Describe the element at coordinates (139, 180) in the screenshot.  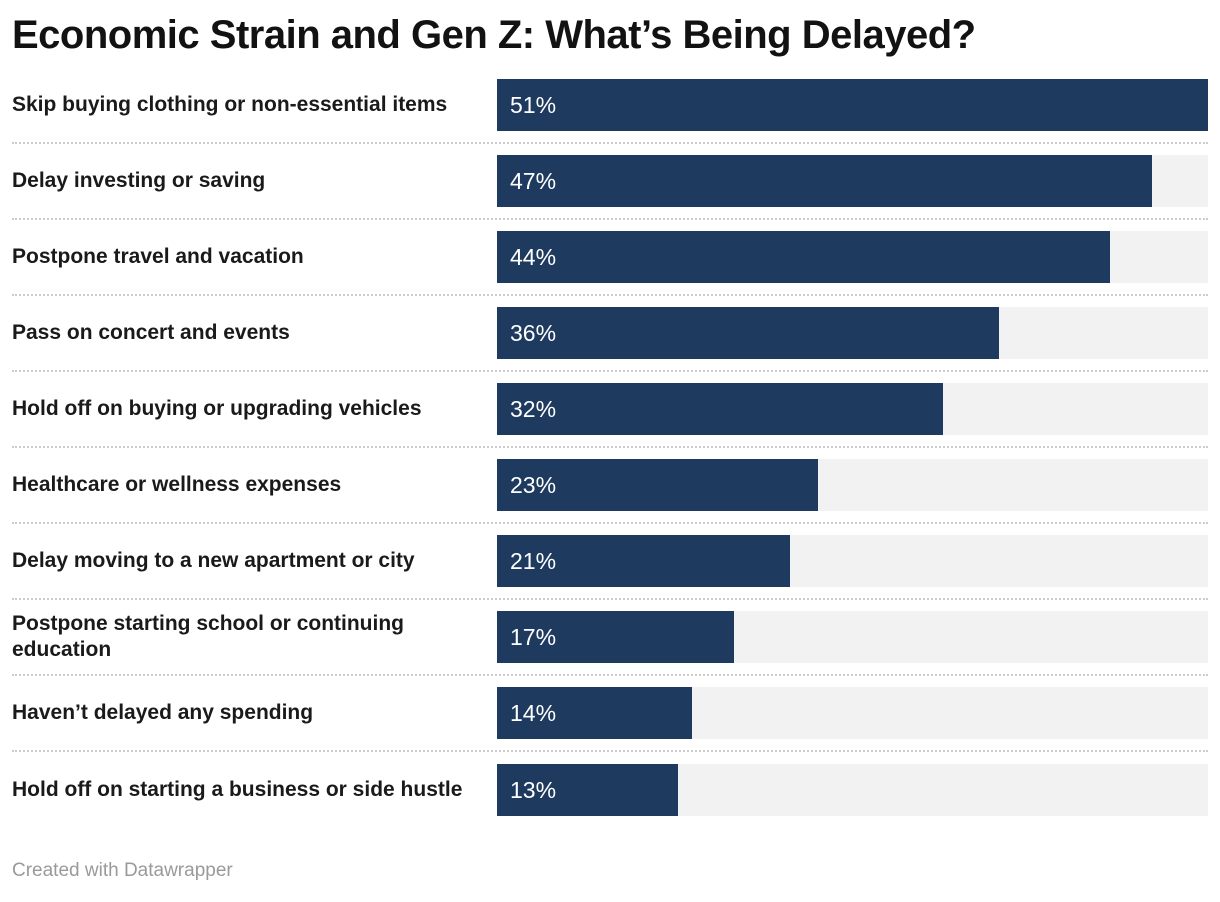
I see `category-label: Delay investing or saving` at that location.